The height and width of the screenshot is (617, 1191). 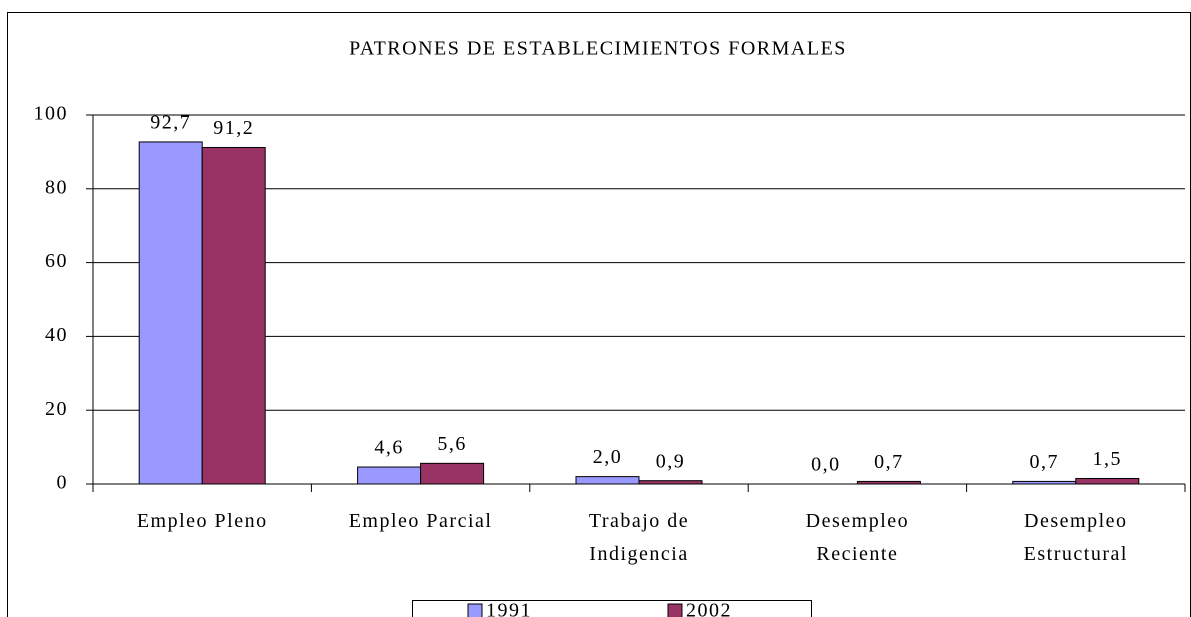 What do you see at coordinates (638, 554) in the screenshot?
I see `x-tick-line: Indigencia` at bounding box center [638, 554].